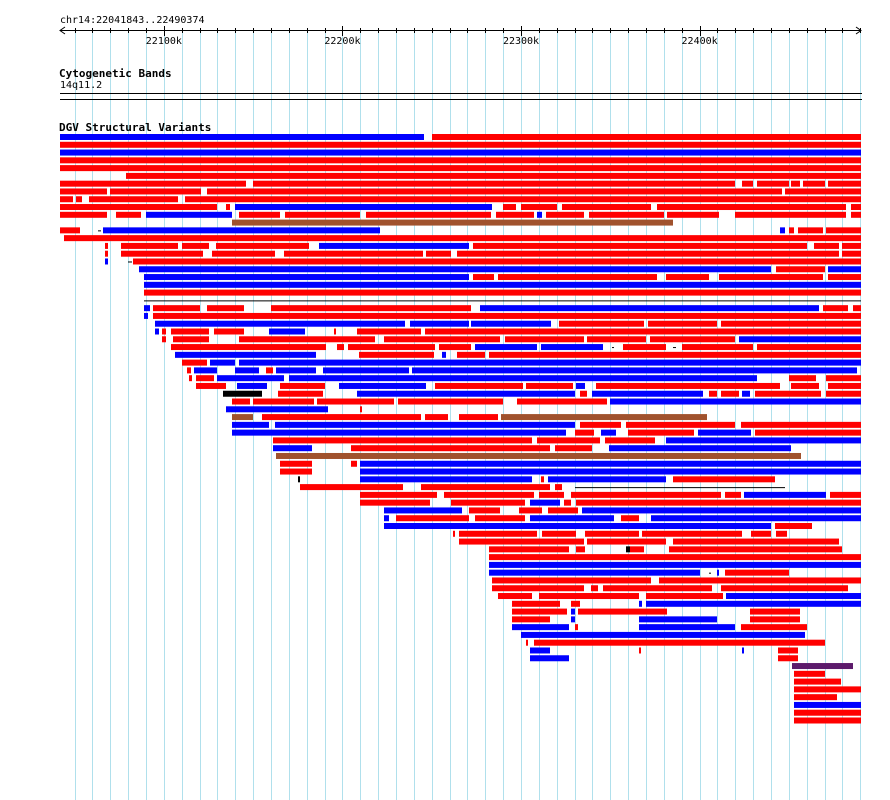 This screenshot has width=890, height=800. I want to click on sv-feature-inversion, so click(628, 549).